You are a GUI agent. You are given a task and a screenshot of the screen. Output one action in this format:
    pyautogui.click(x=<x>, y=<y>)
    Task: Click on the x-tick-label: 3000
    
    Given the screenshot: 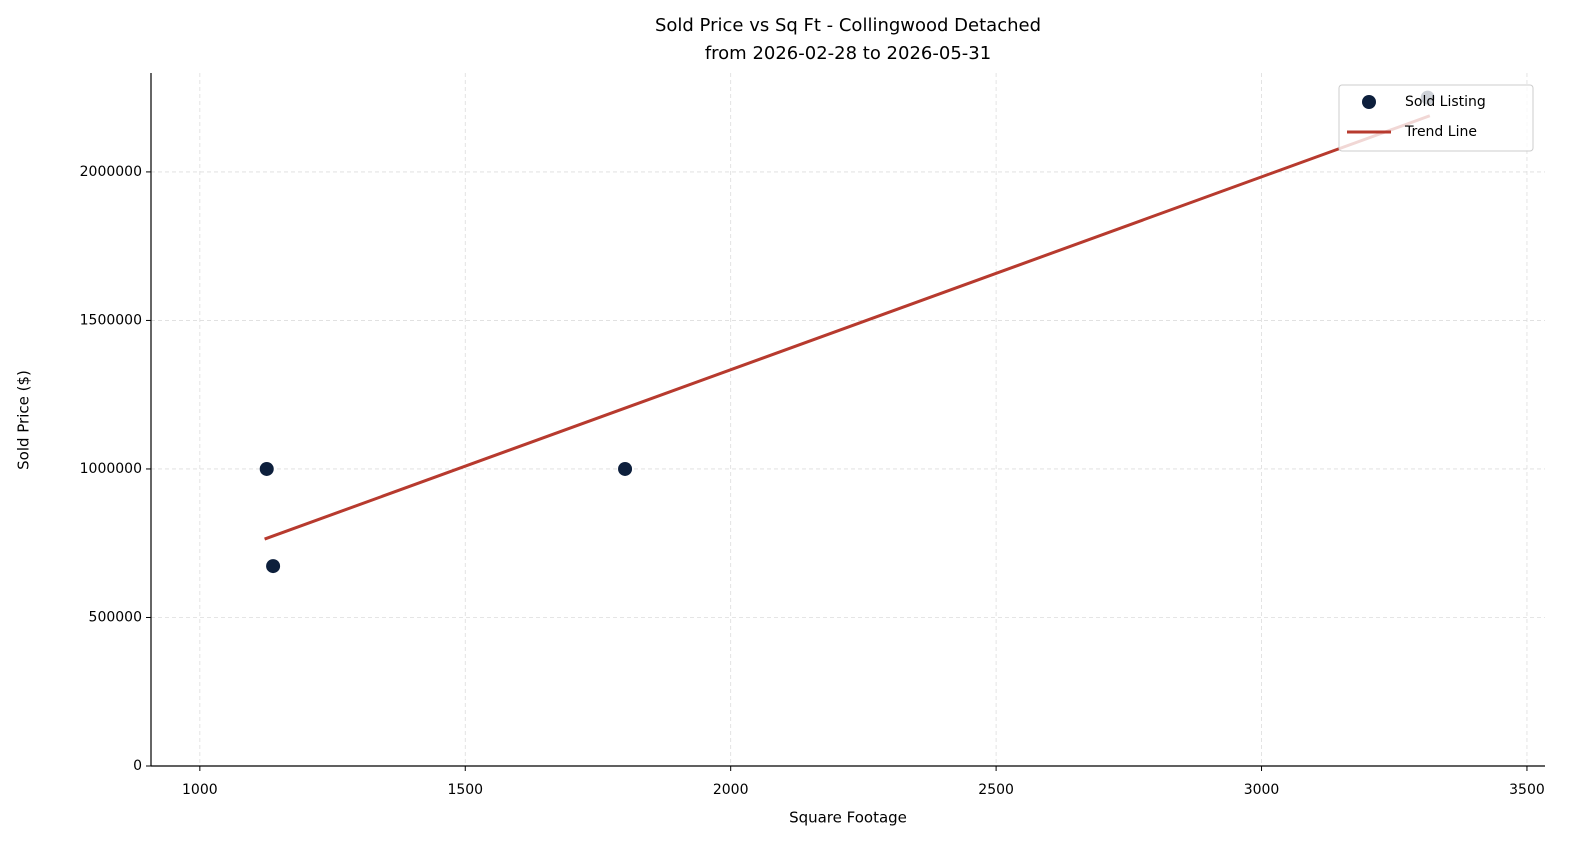 What is the action you would take?
    pyautogui.click(x=1262, y=790)
    